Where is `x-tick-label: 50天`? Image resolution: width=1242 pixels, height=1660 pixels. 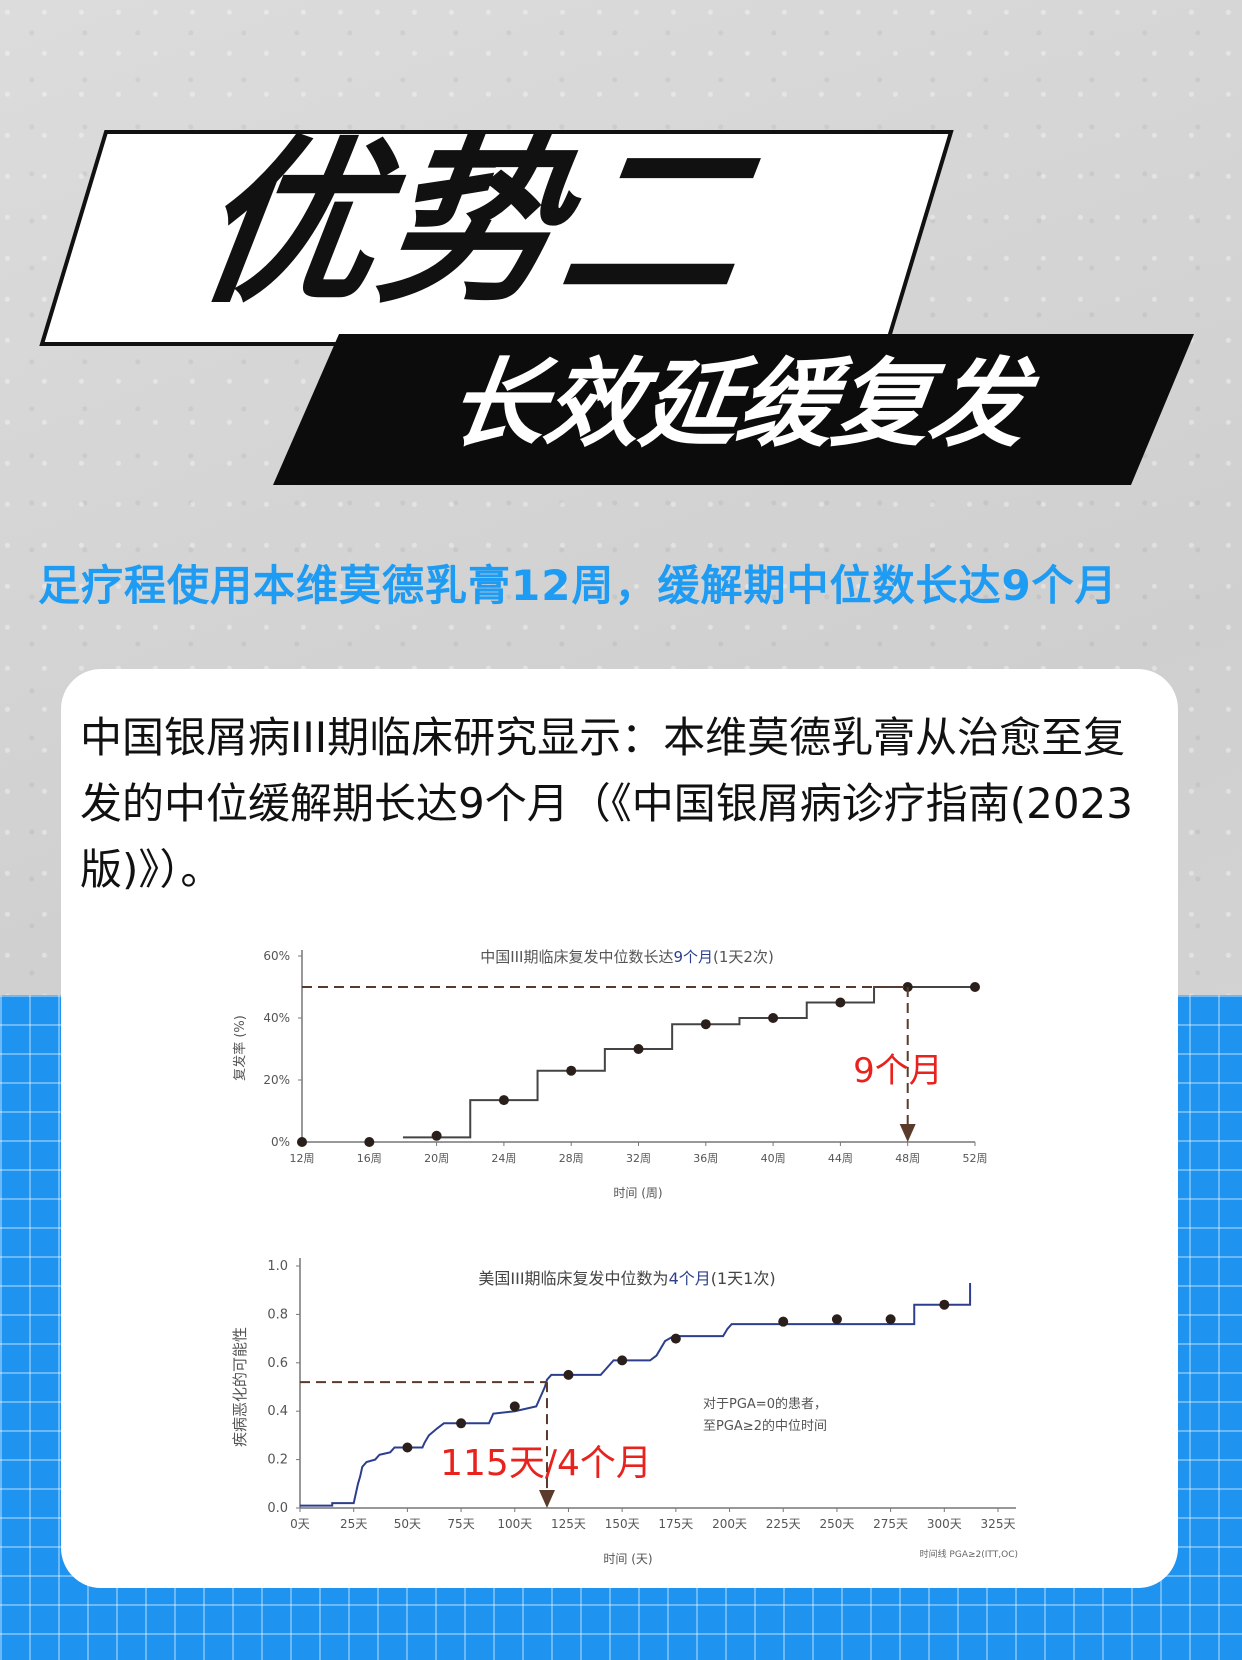 x-tick-label: 50天 is located at coordinates (407, 1524).